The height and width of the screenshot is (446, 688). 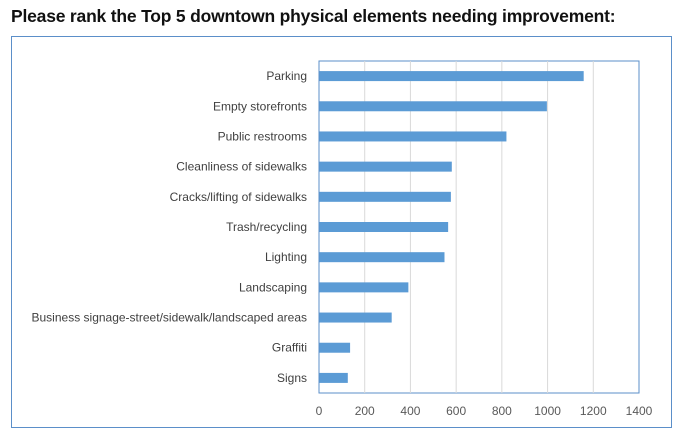 I want to click on category-label: Cracks/lifting of sidewalks, so click(x=238, y=197).